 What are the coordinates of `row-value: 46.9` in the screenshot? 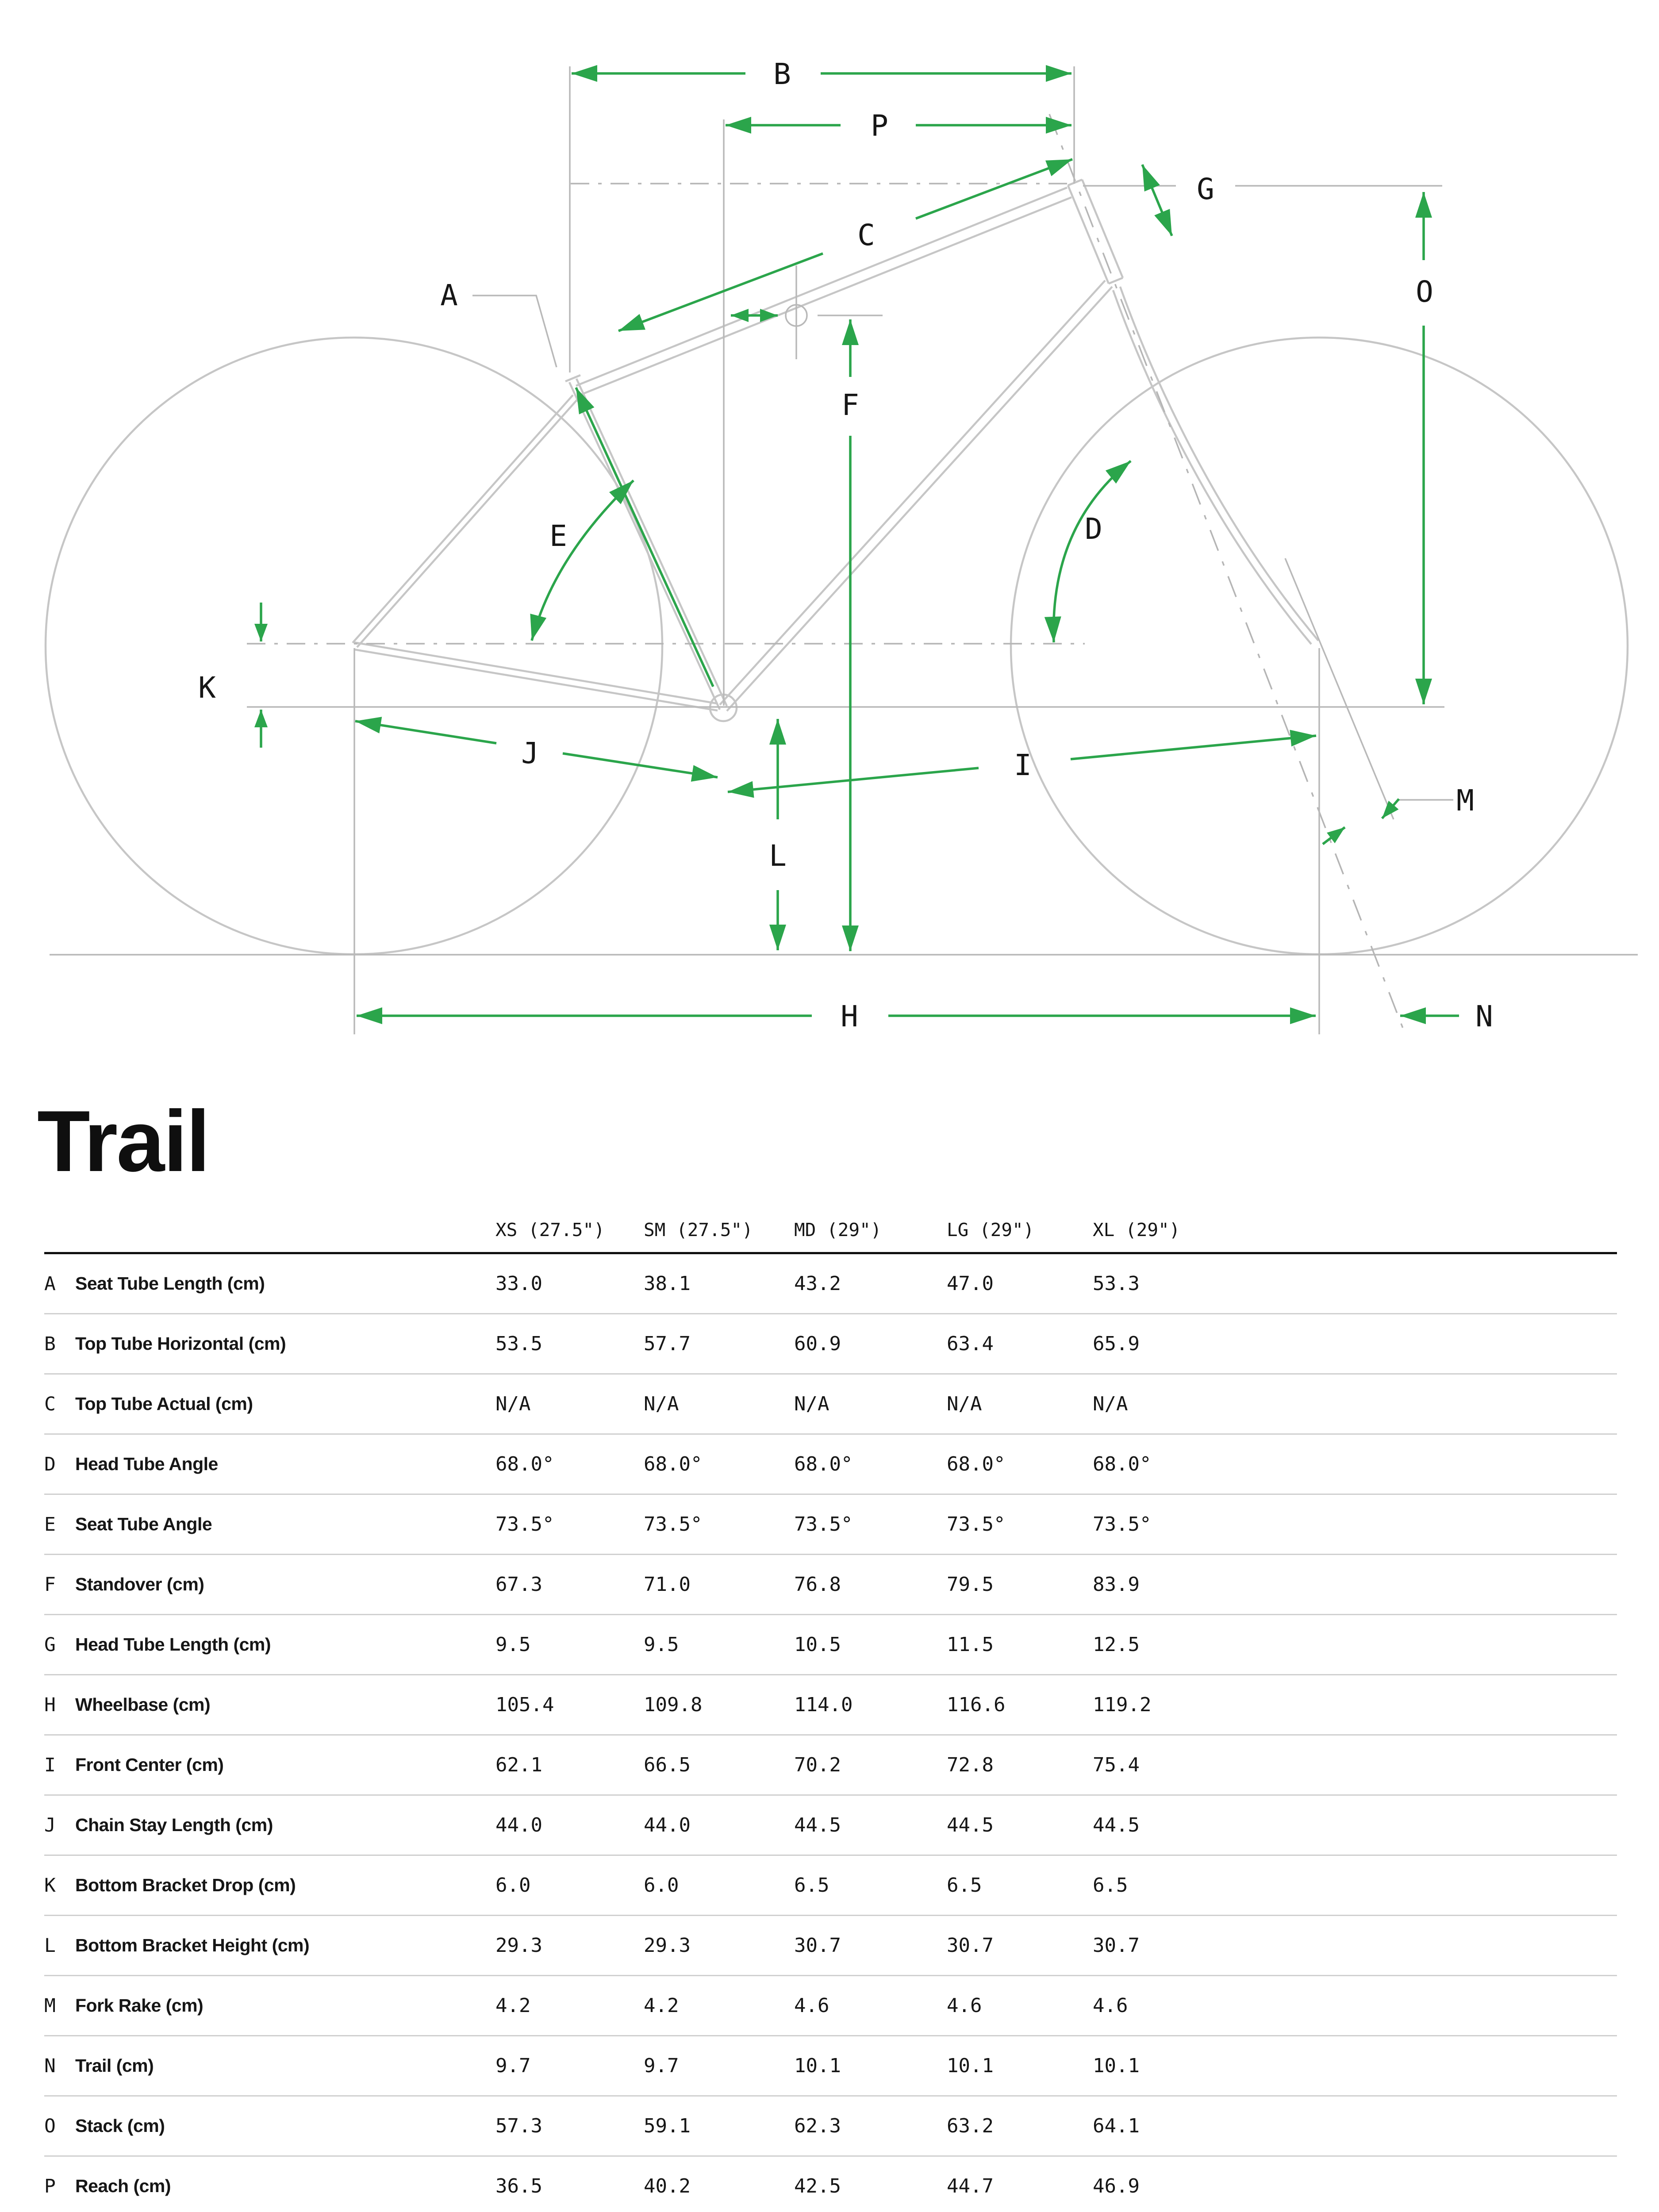 It's located at (1355, 2184).